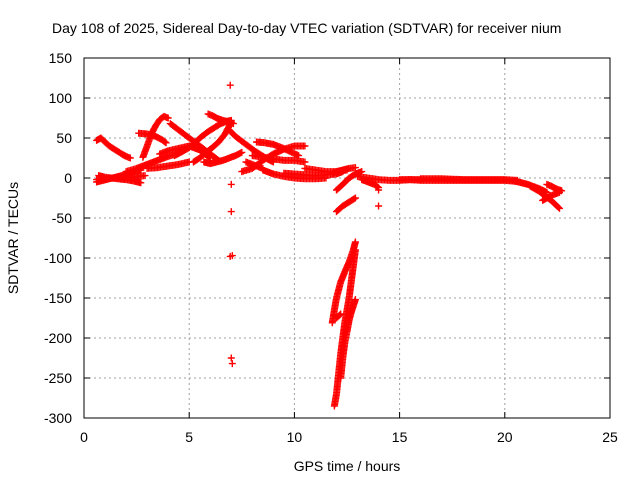 The height and width of the screenshot is (480, 640). I want to click on x-tick-label: 20, so click(505, 437).